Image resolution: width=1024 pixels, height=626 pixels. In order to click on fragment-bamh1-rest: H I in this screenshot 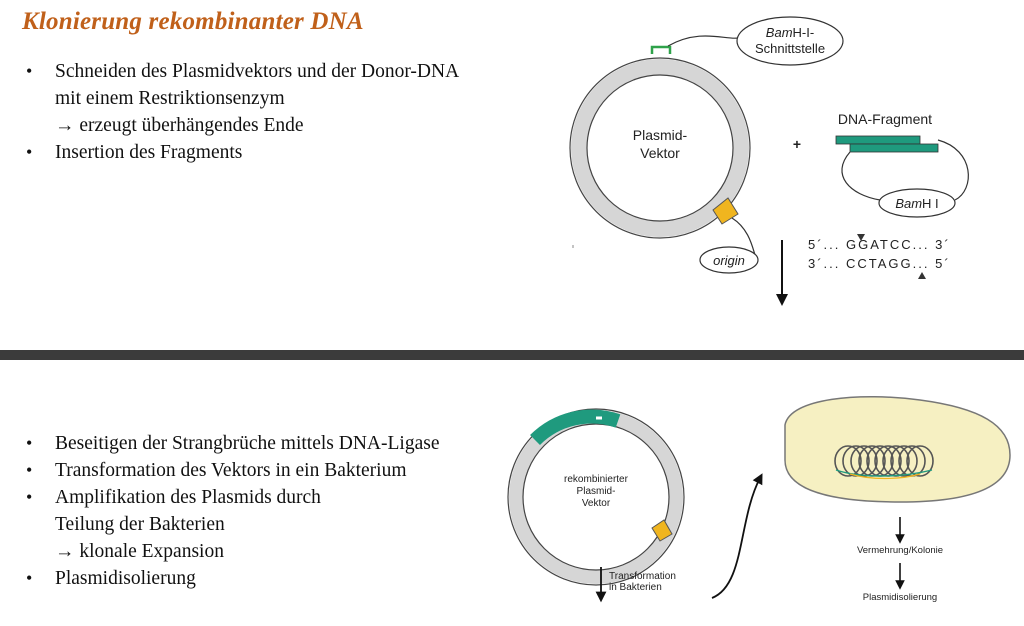, I will do `click(930, 203)`.